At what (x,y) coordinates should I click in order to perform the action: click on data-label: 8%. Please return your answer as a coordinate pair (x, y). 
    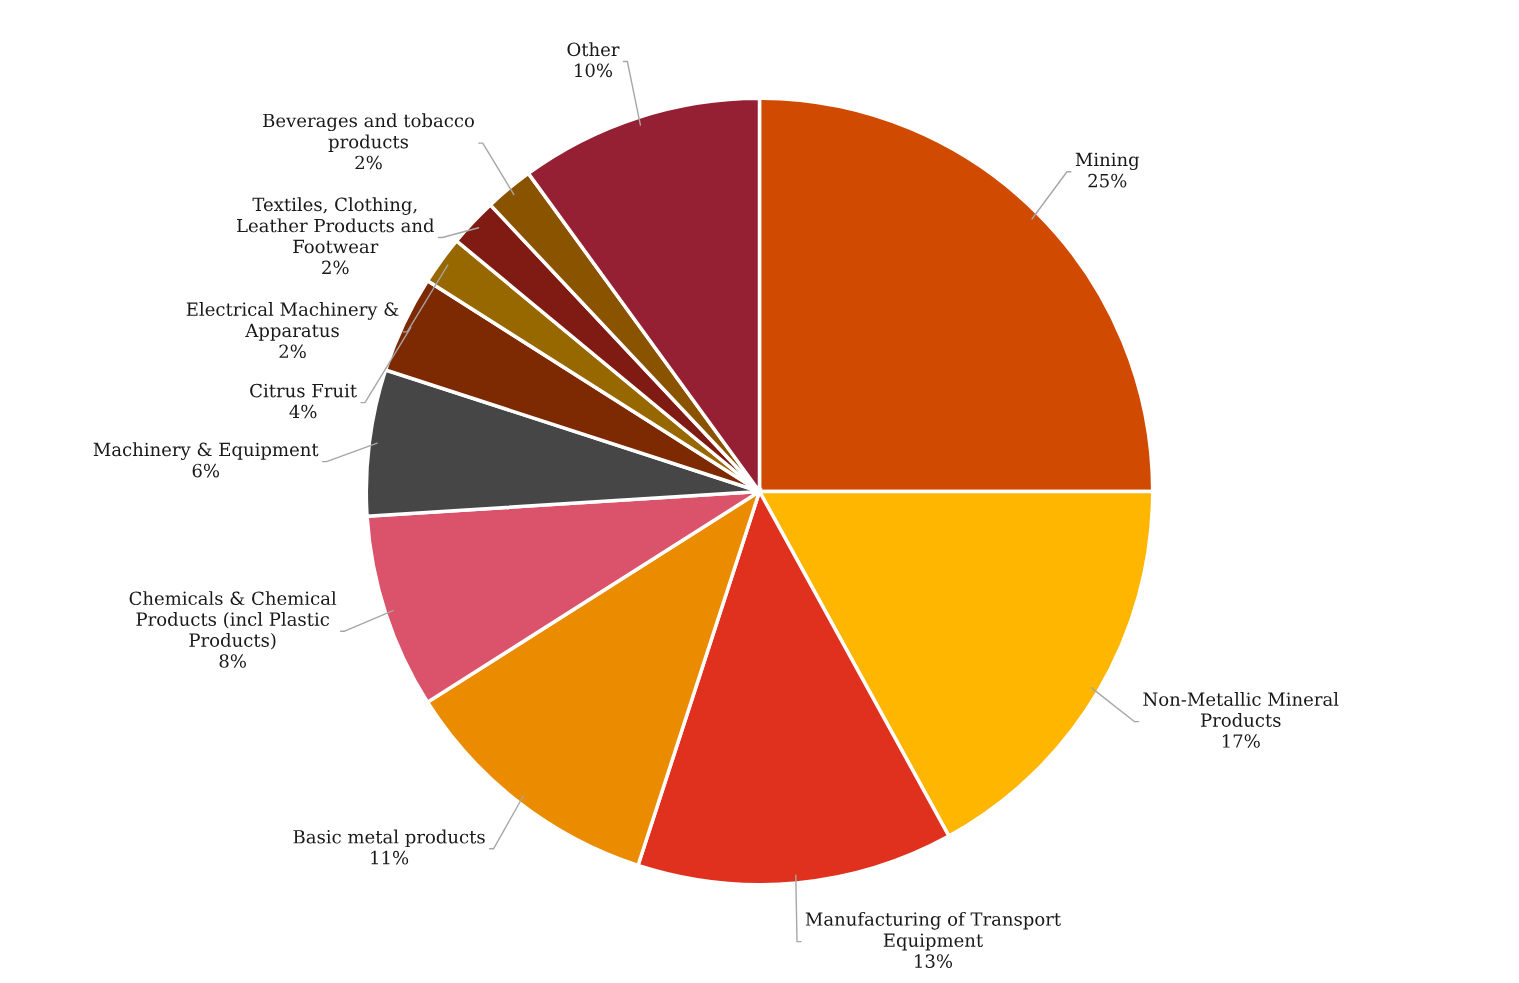
    Looking at the image, I should click on (232, 661).